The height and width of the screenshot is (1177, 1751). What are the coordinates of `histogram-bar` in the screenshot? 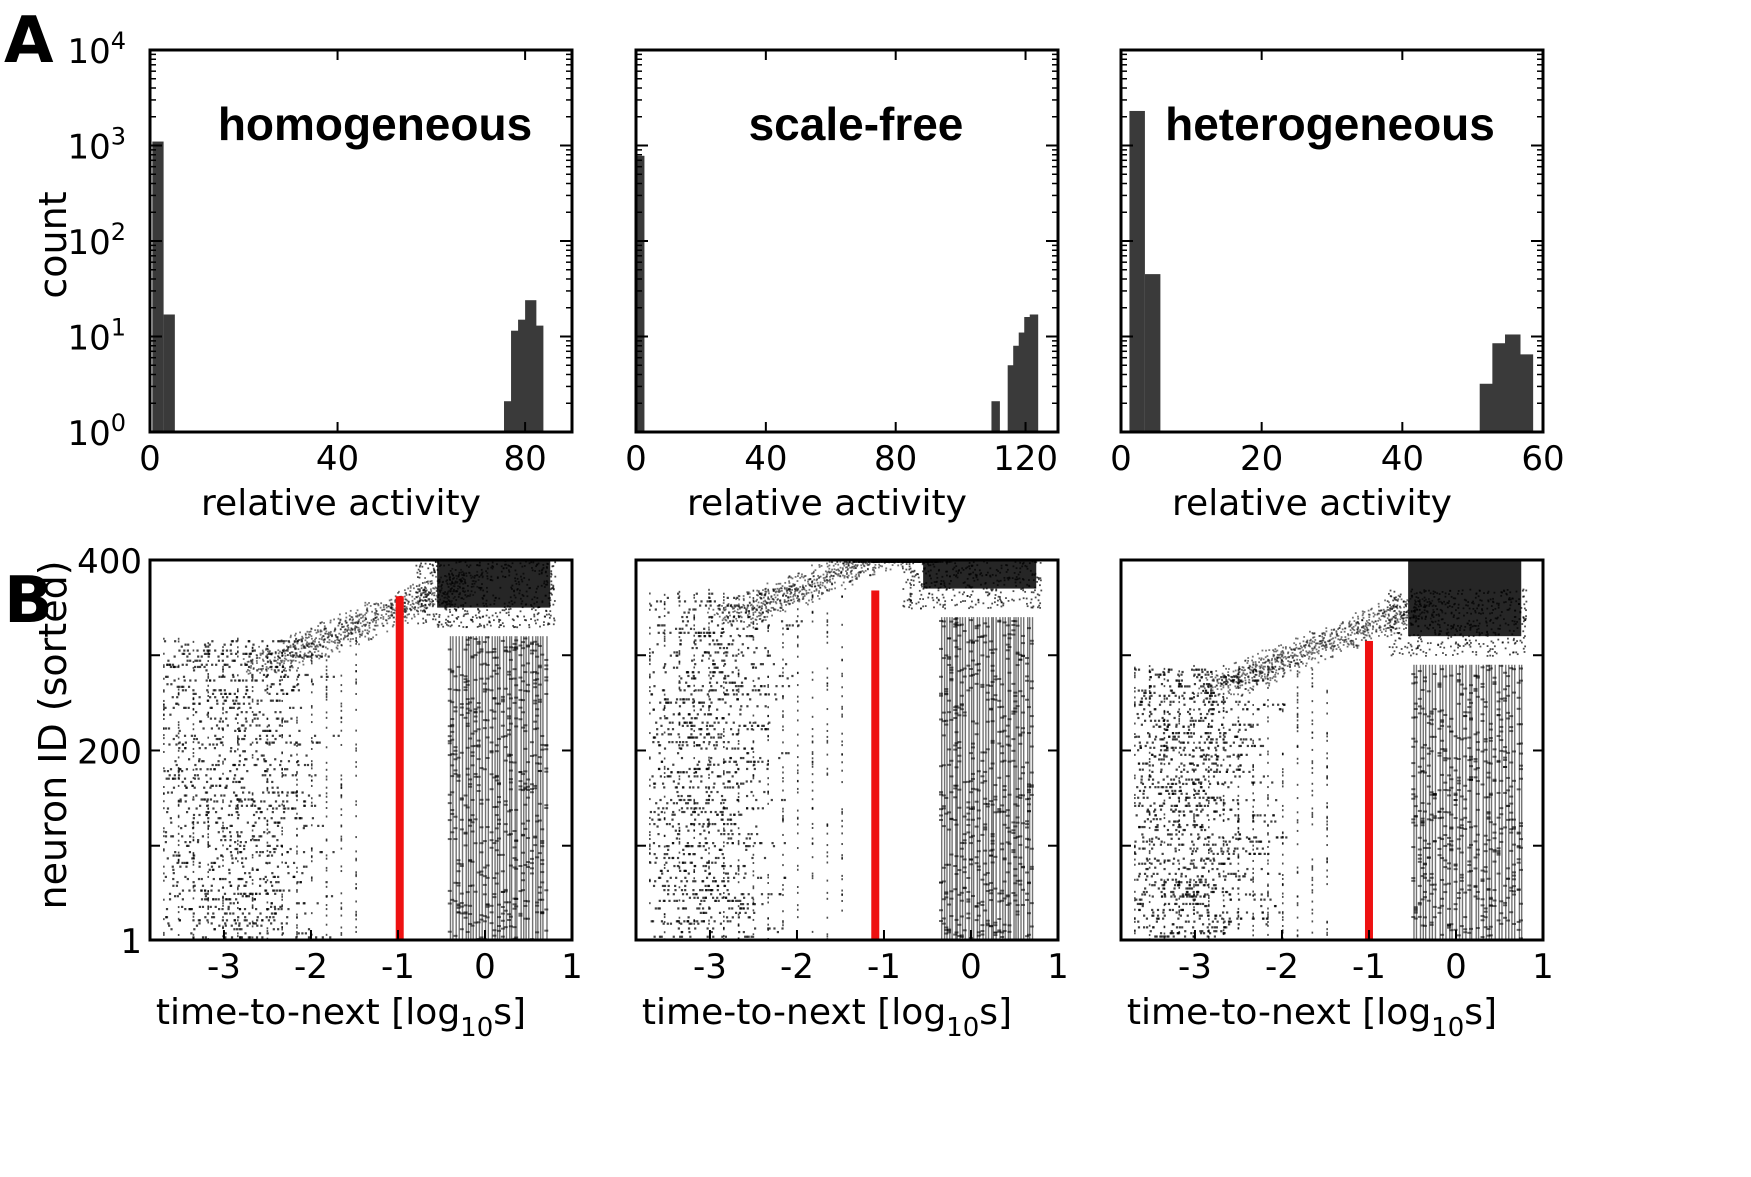 It's located at (1012, 398).